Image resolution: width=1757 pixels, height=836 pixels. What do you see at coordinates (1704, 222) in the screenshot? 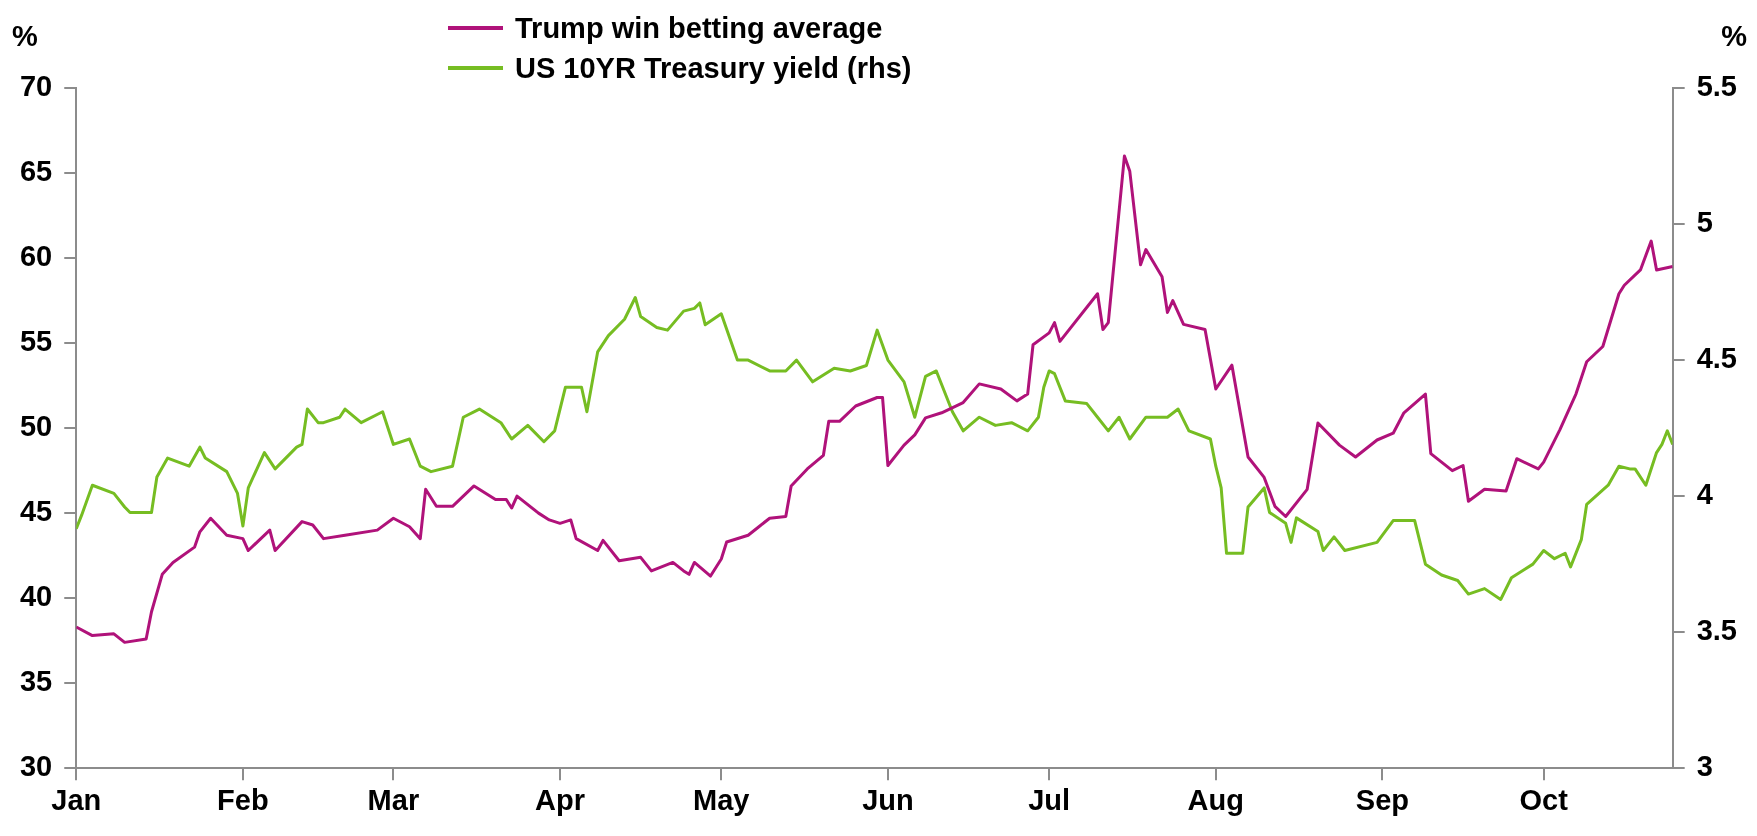
I see `y2-tick-label: 5` at bounding box center [1704, 222].